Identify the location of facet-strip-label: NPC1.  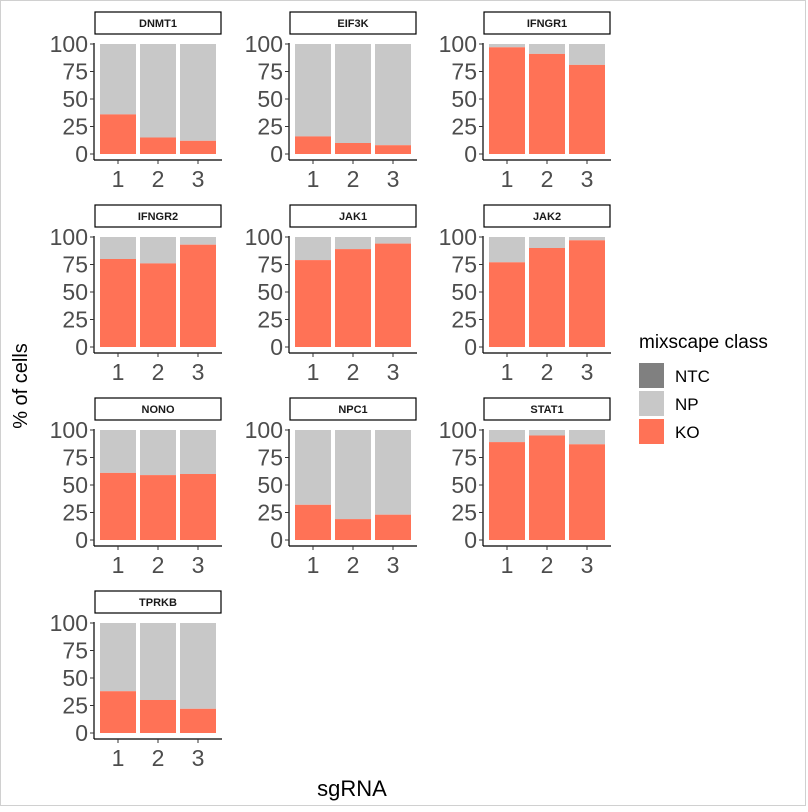
(352, 410).